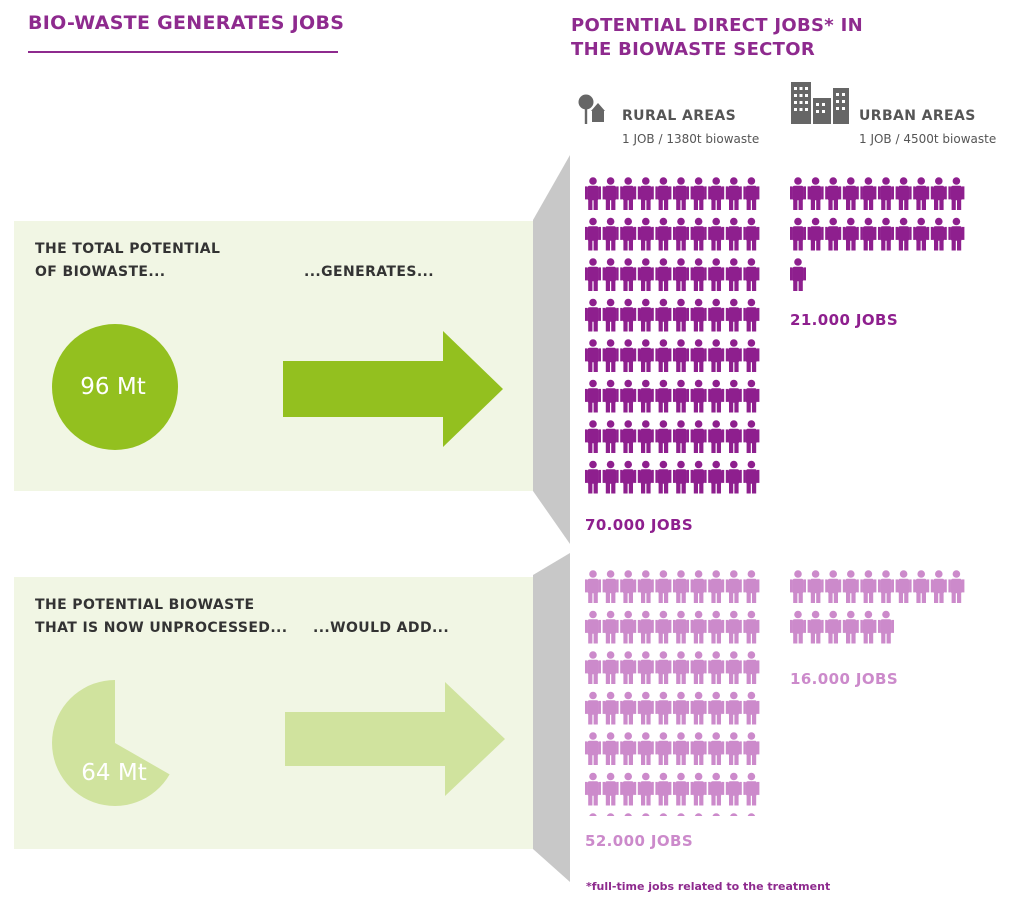  I want to click on connector-wedge-bottom, so click(551, 717).